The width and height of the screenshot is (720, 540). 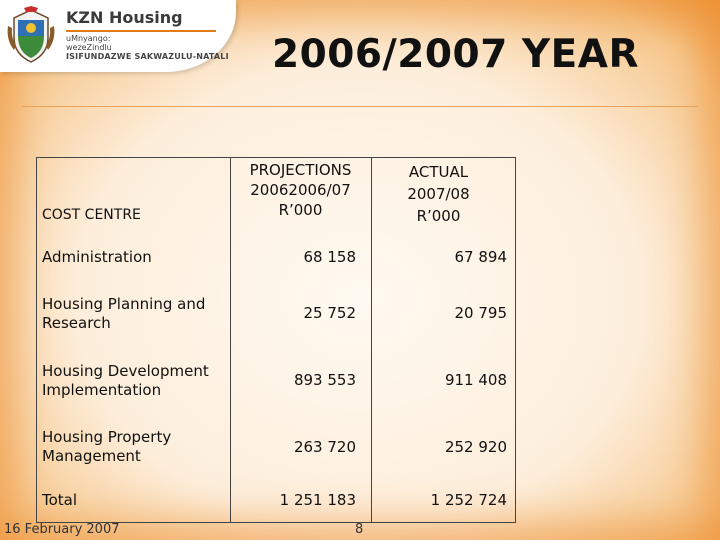 I want to click on table-row-label-total: Total, so click(x=59, y=500).